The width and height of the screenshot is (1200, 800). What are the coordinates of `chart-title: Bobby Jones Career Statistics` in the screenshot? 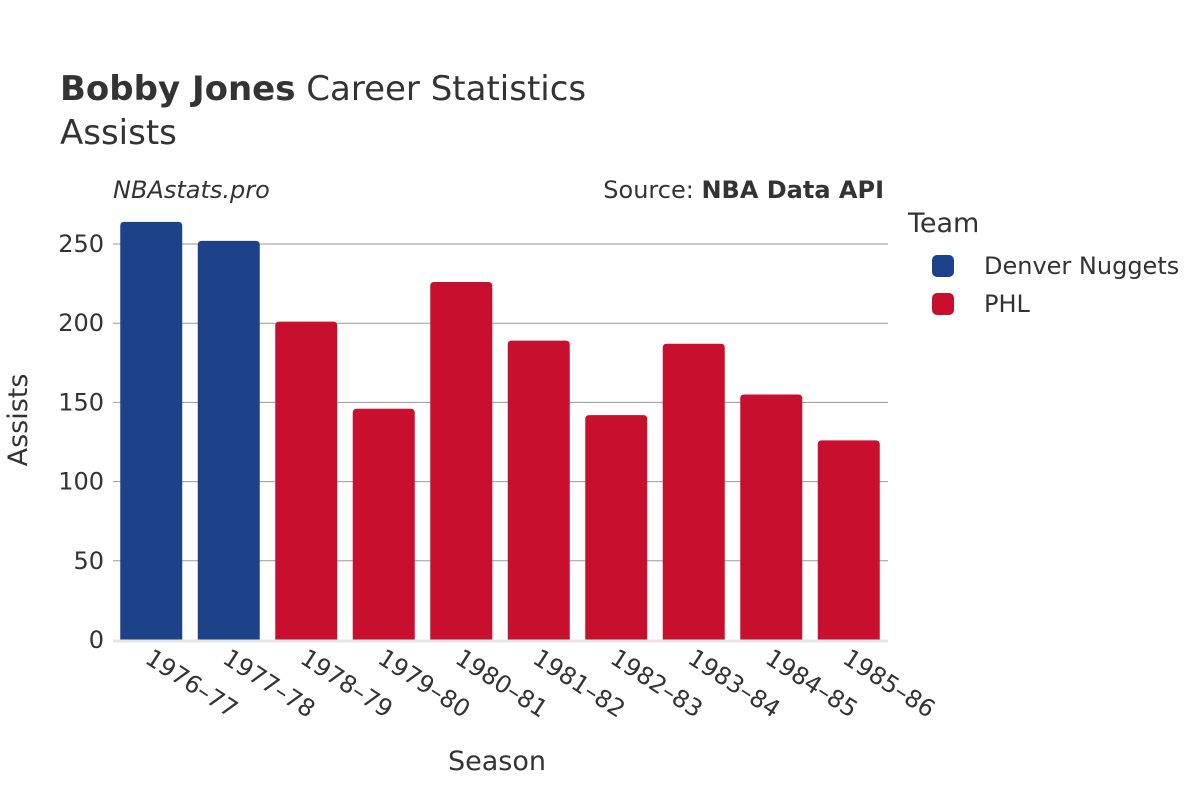 It's located at (323, 89).